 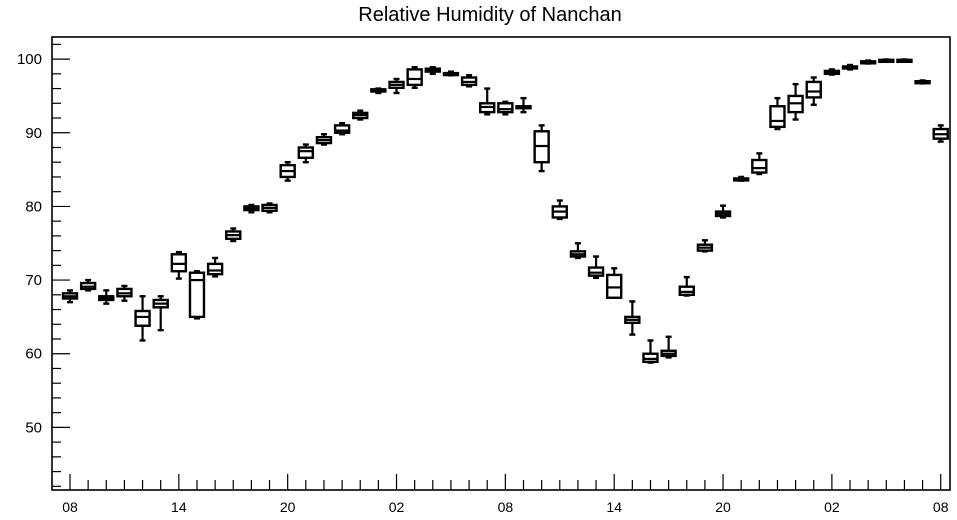 What do you see at coordinates (29, 59) in the screenshot?
I see `y-tick-label: 100` at bounding box center [29, 59].